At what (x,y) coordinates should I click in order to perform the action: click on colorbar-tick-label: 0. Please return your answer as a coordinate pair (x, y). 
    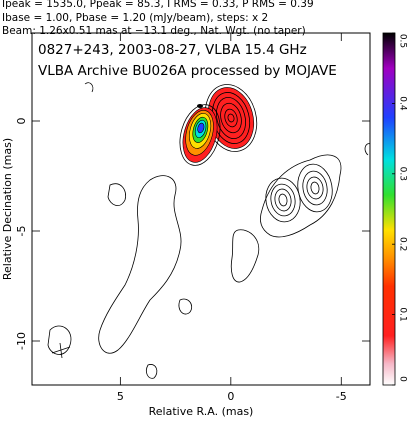
    Looking at the image, I should click on (403, 379).